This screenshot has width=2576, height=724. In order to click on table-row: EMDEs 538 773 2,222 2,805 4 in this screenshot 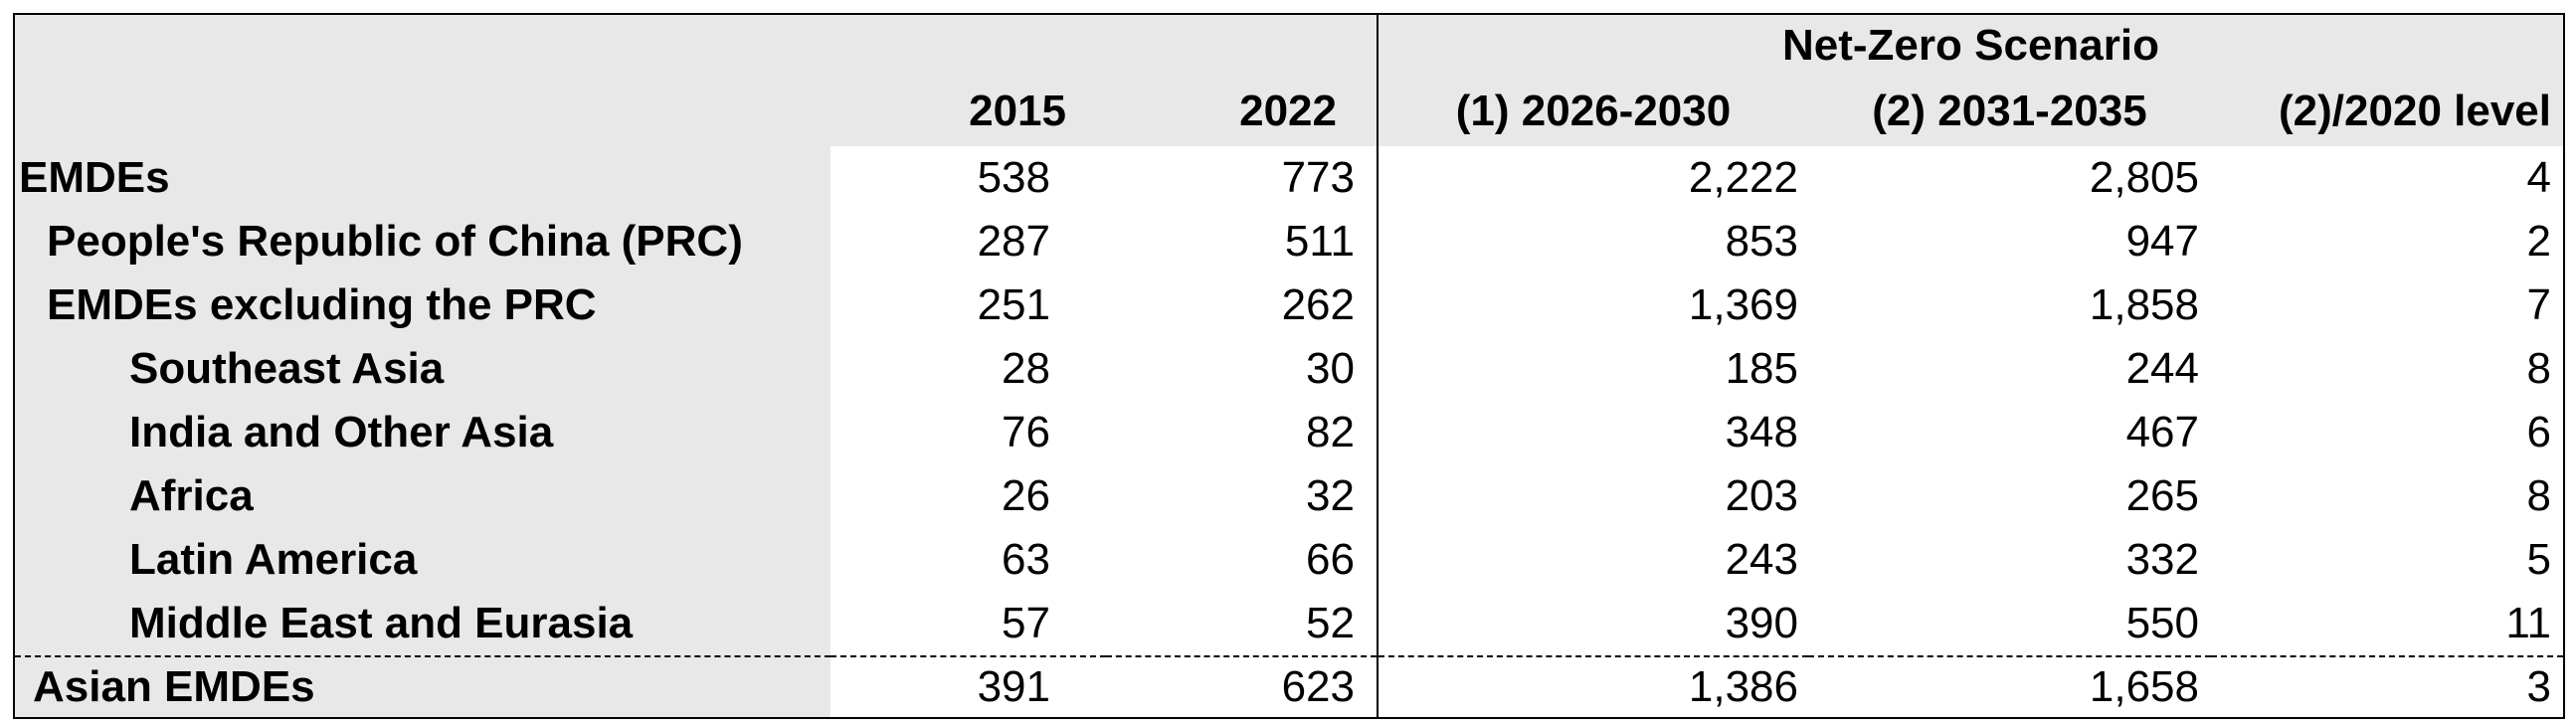, I will do `click(1289, 178)`.